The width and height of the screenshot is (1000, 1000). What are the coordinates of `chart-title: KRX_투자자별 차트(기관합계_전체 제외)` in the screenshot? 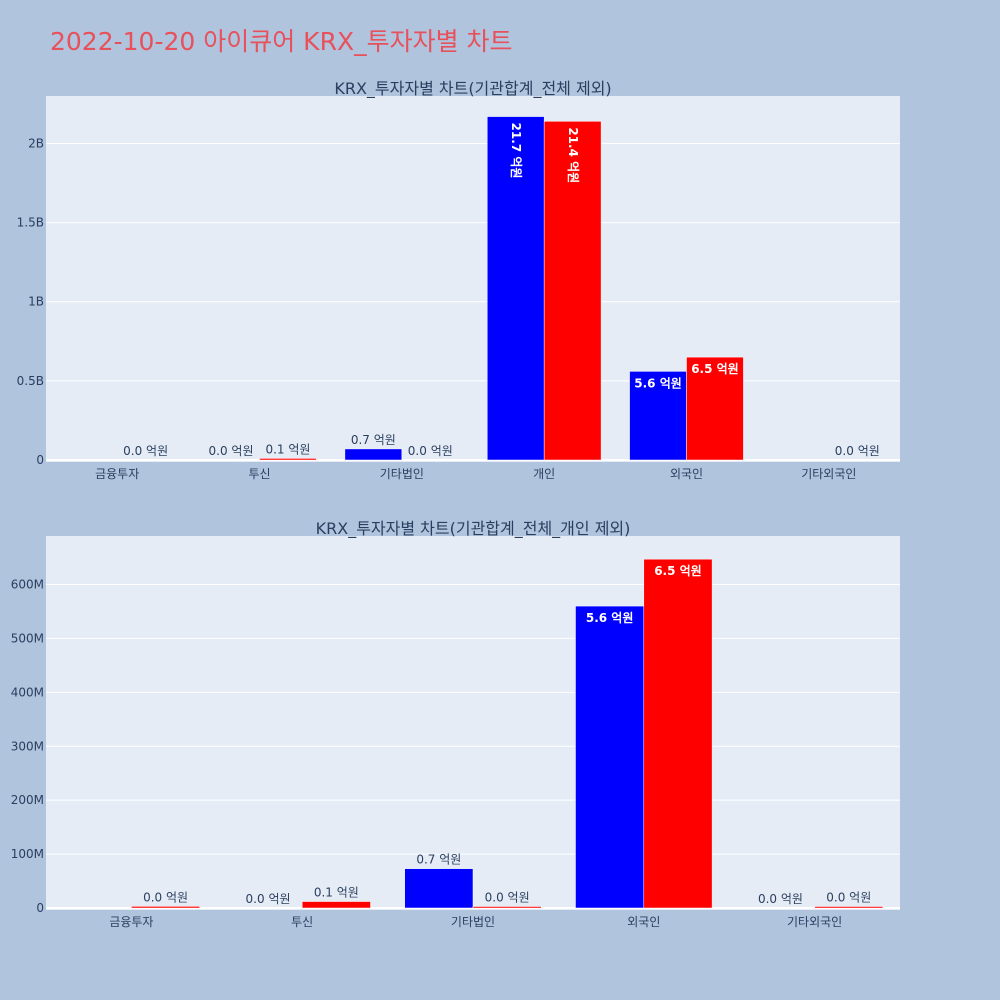 It's located at (472, 89).